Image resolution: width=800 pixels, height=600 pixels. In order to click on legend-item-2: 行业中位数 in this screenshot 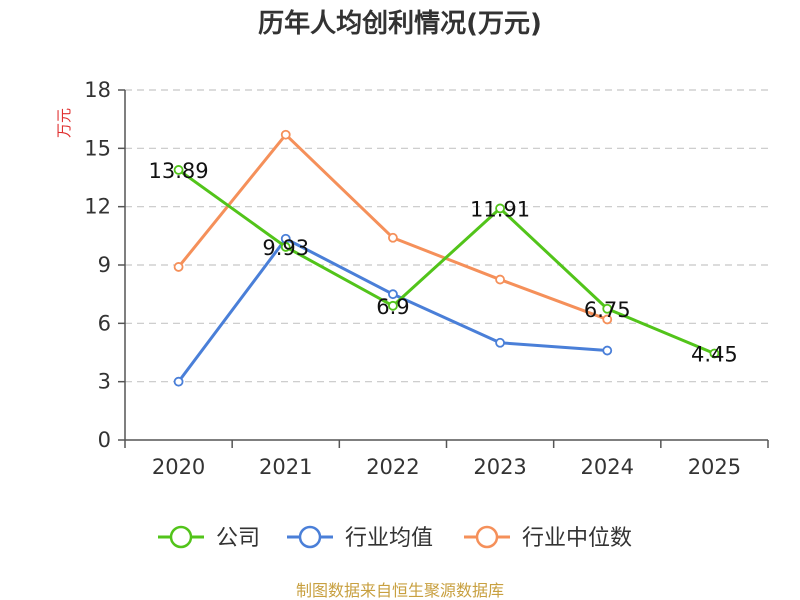, I will do `click(548, 538)`.